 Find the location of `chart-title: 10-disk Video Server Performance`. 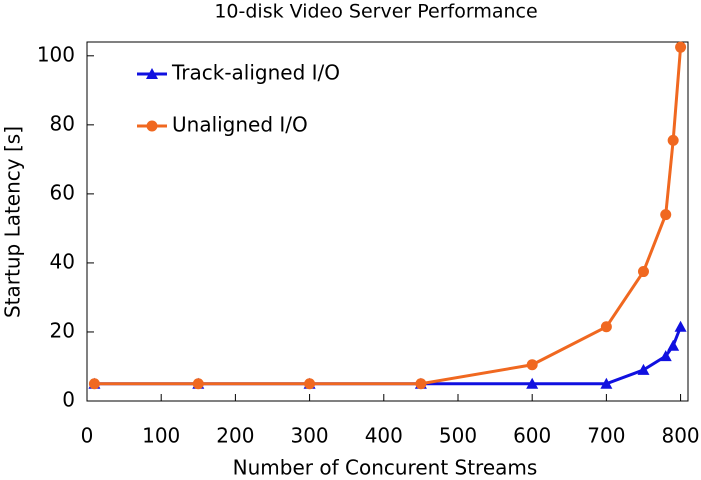

chart-title: 10-disk Video Server Performance is located at coordinates (375, 12).